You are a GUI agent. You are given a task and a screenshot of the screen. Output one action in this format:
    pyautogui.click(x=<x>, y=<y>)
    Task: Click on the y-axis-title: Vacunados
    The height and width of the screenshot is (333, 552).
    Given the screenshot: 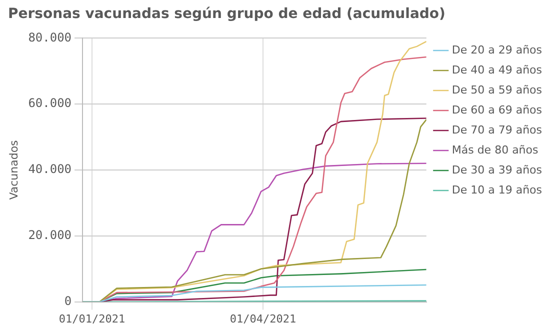 What is the action you would take?
    pyautogui.click(x=13, y=170)
    